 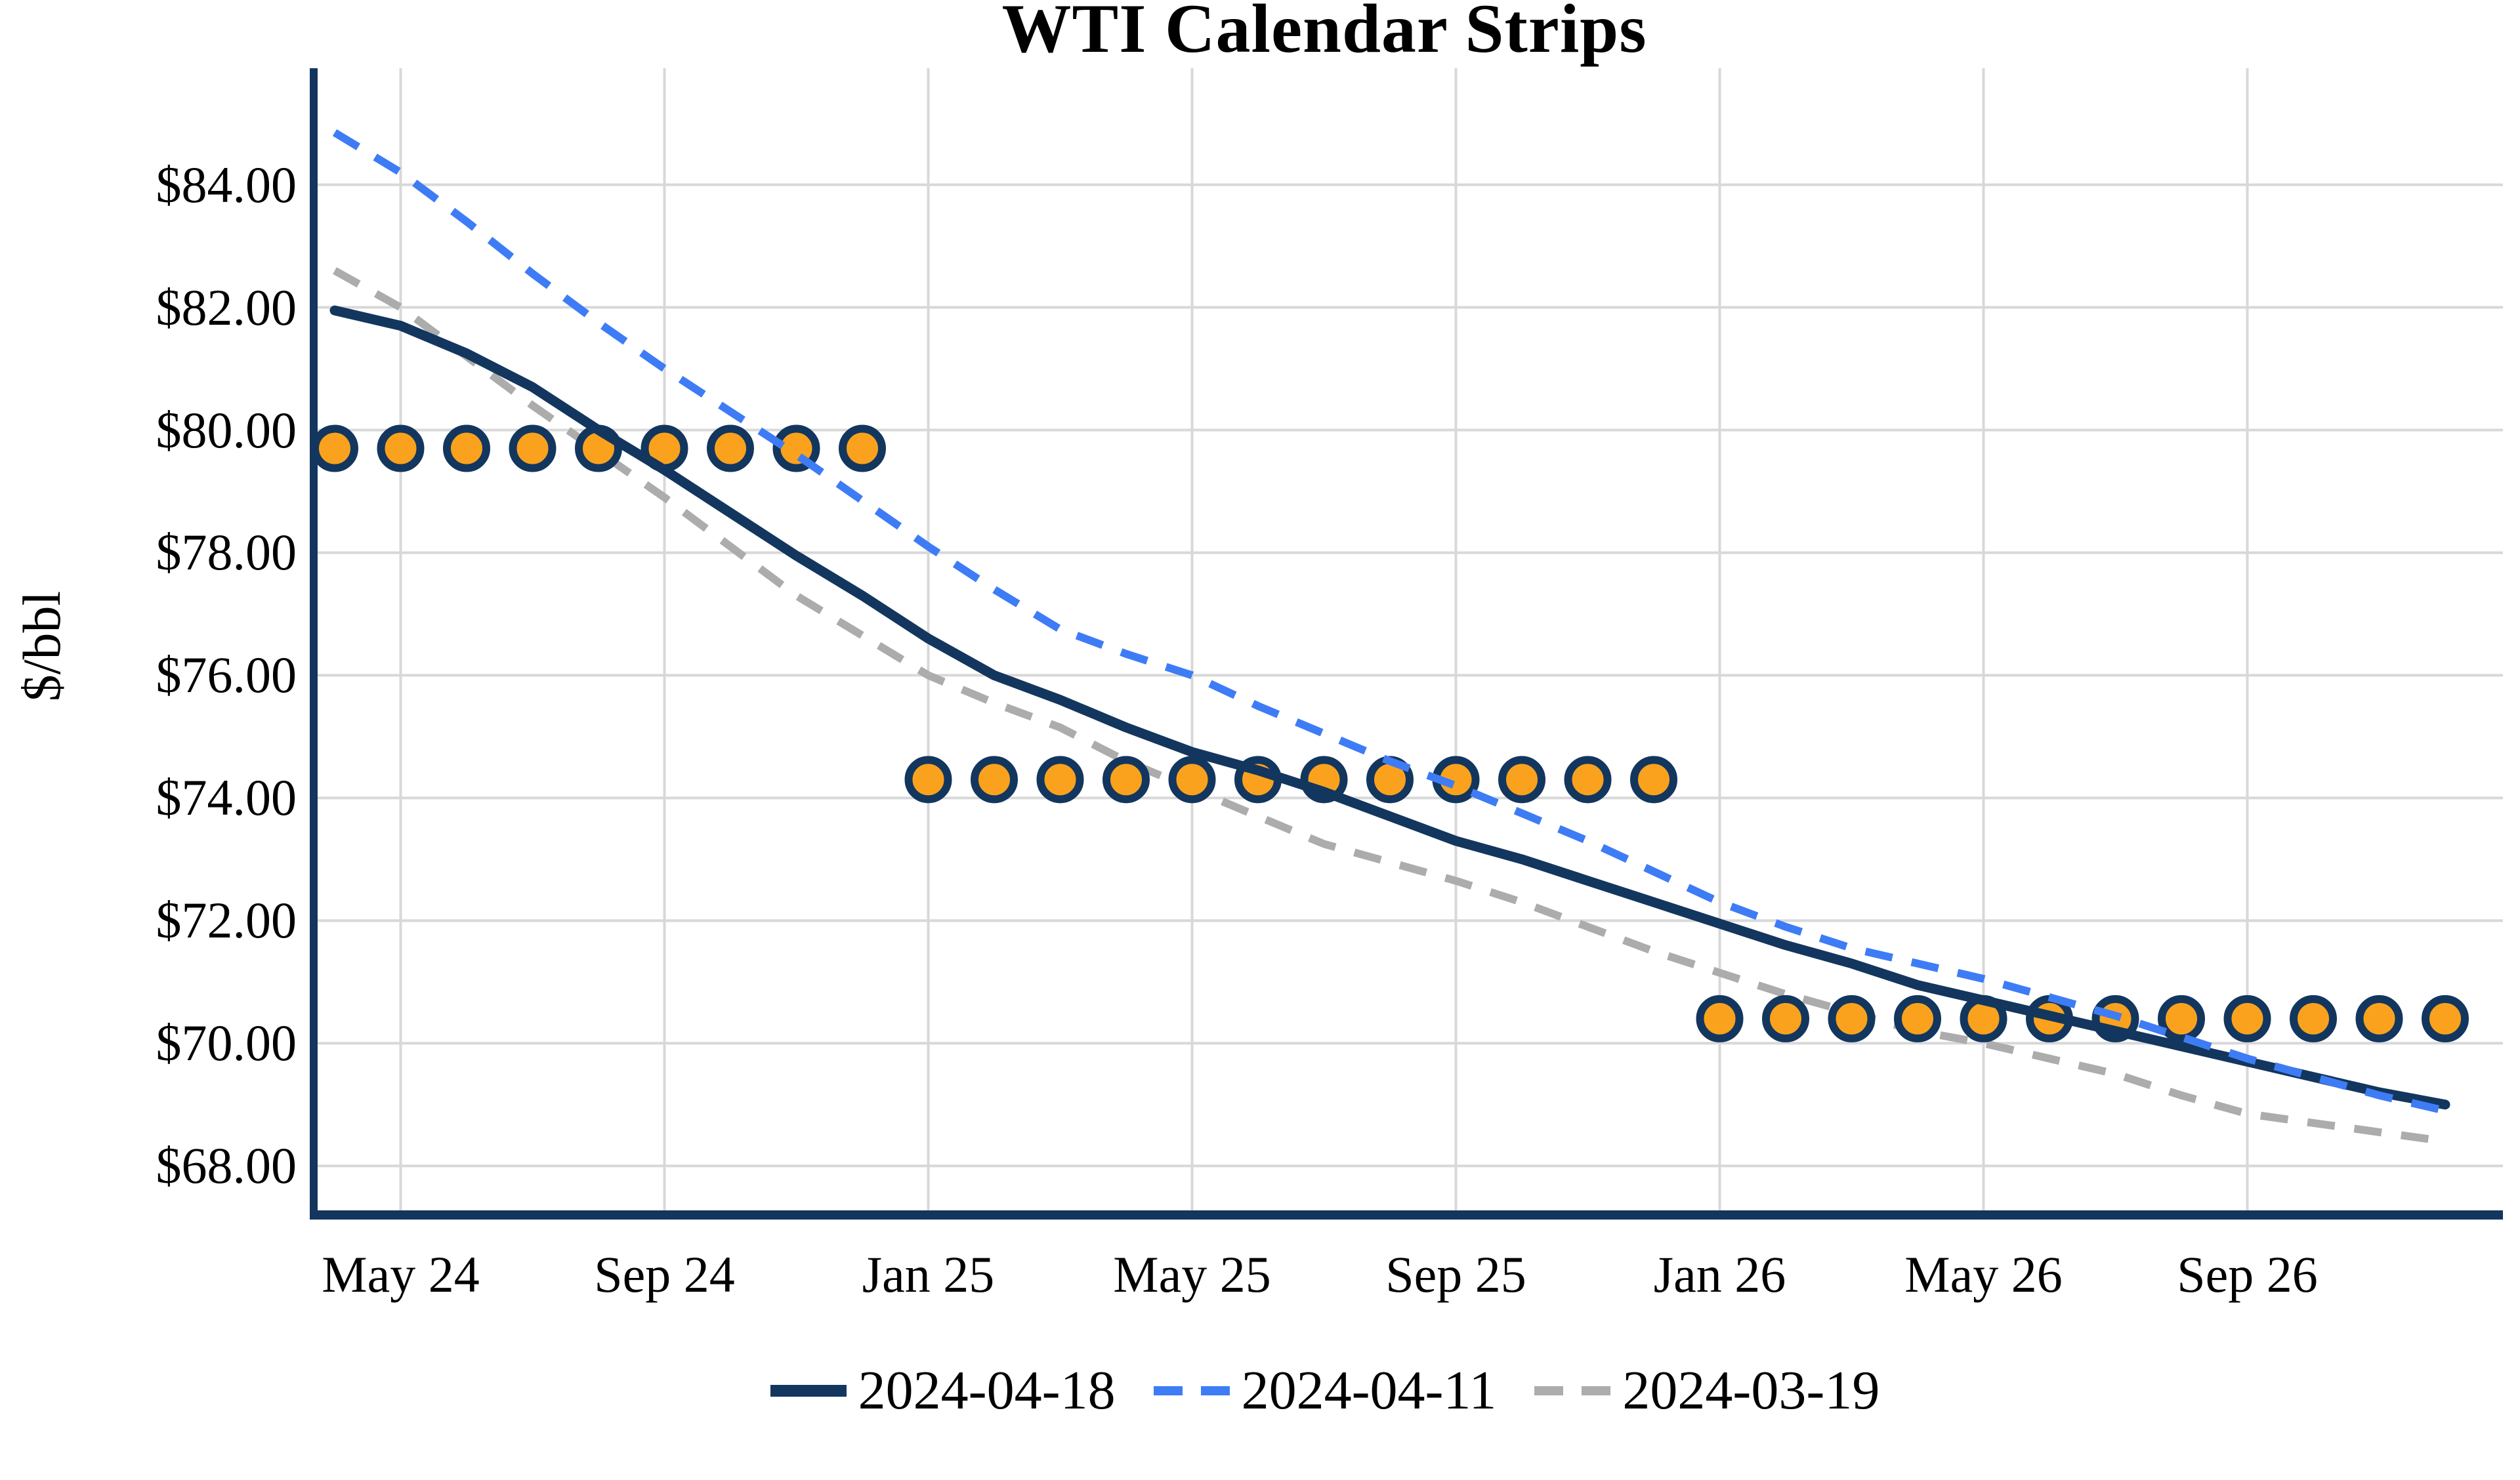 I want to click on x-tick-label: Jan 26, so click(x=1719, y=1274).